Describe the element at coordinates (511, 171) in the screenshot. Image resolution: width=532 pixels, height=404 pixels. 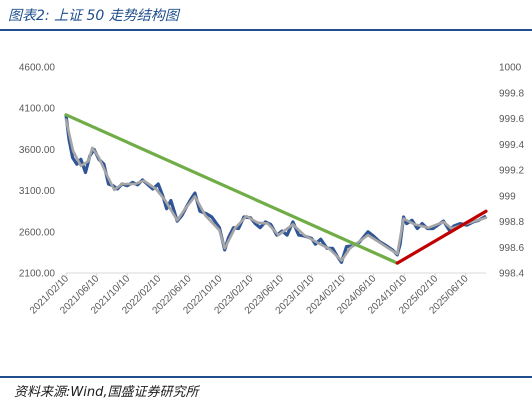
I see `y-right-tick-label: 999.2` at that location.